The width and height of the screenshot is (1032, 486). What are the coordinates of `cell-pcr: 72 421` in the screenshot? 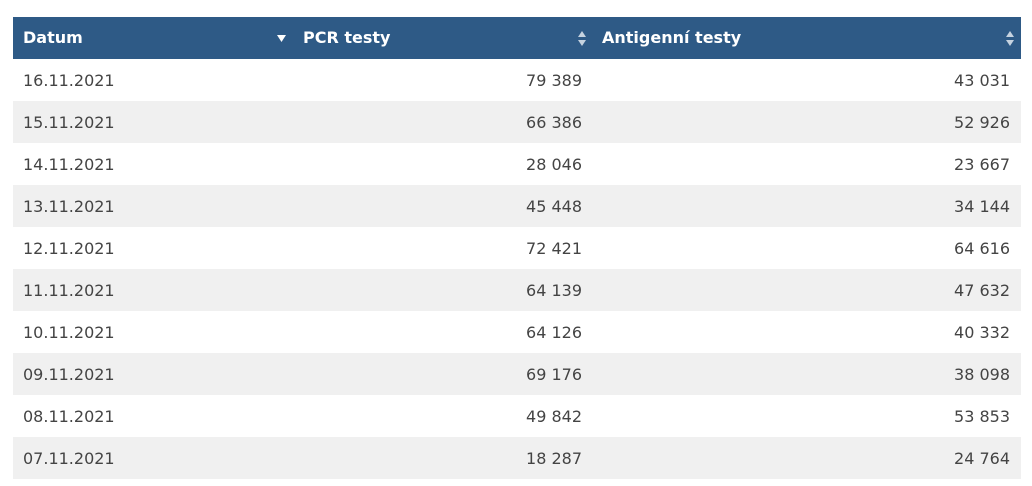 It's located at (554, 248).